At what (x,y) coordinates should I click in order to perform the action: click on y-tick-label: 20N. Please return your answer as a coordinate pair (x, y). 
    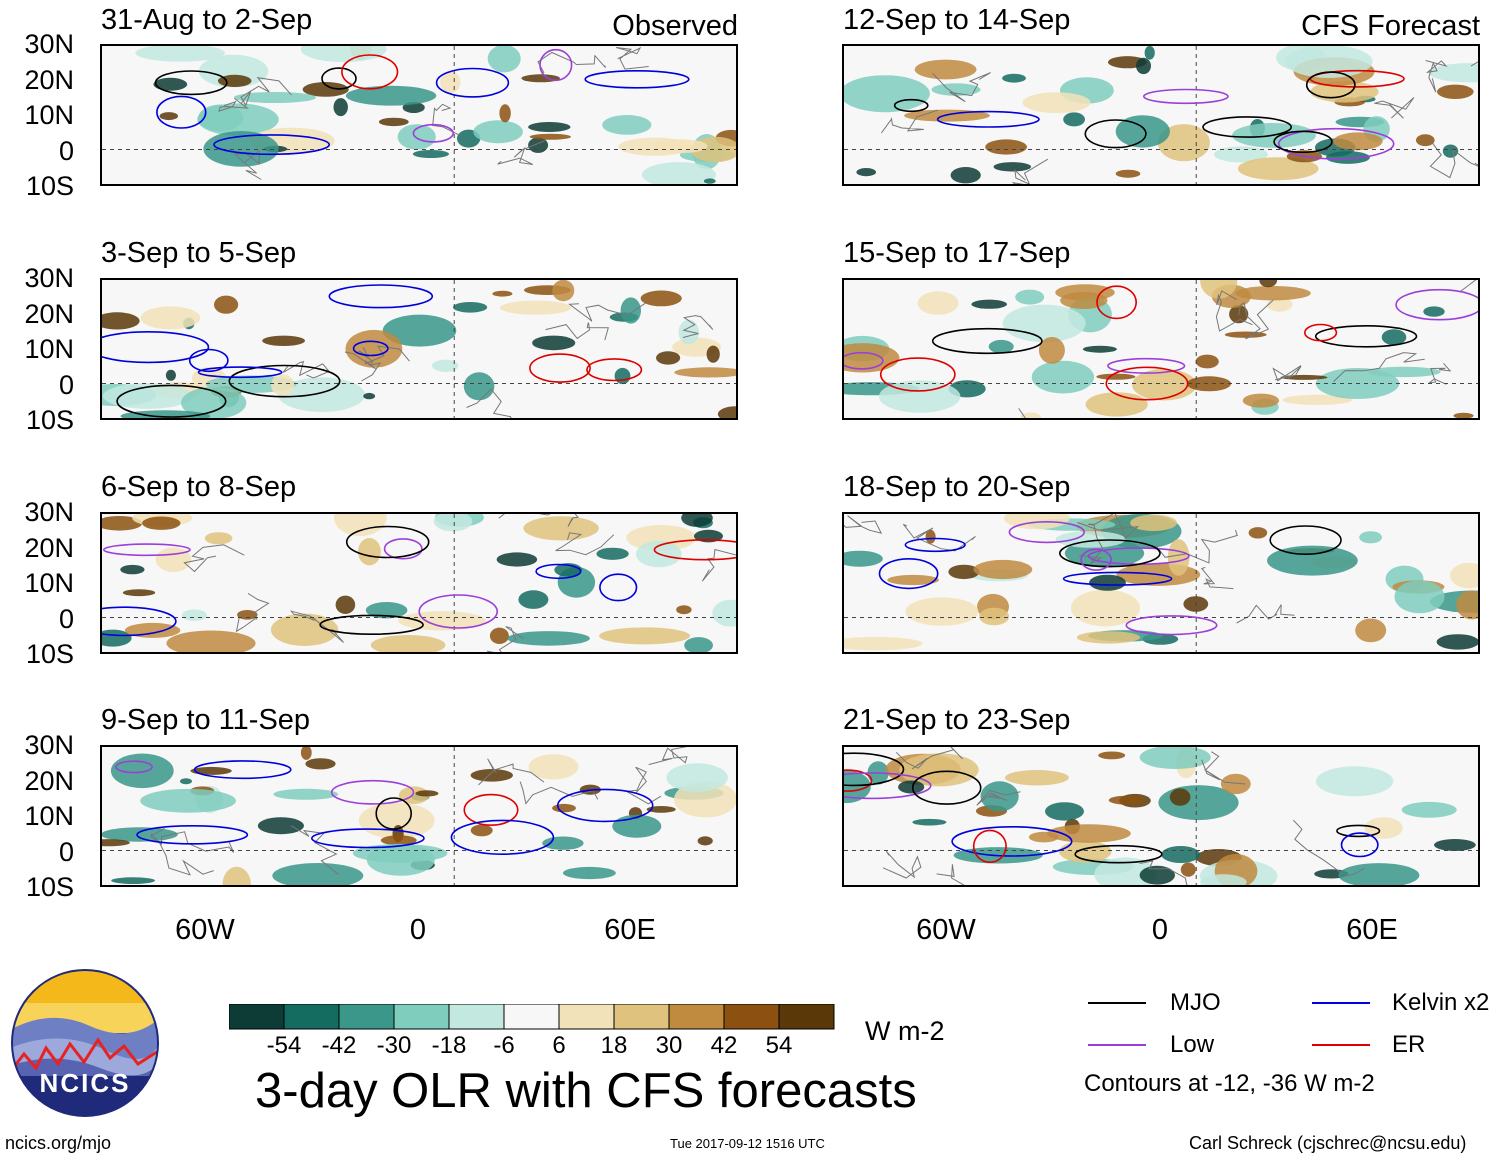
    Looking at the image, I should click on (49, 547).